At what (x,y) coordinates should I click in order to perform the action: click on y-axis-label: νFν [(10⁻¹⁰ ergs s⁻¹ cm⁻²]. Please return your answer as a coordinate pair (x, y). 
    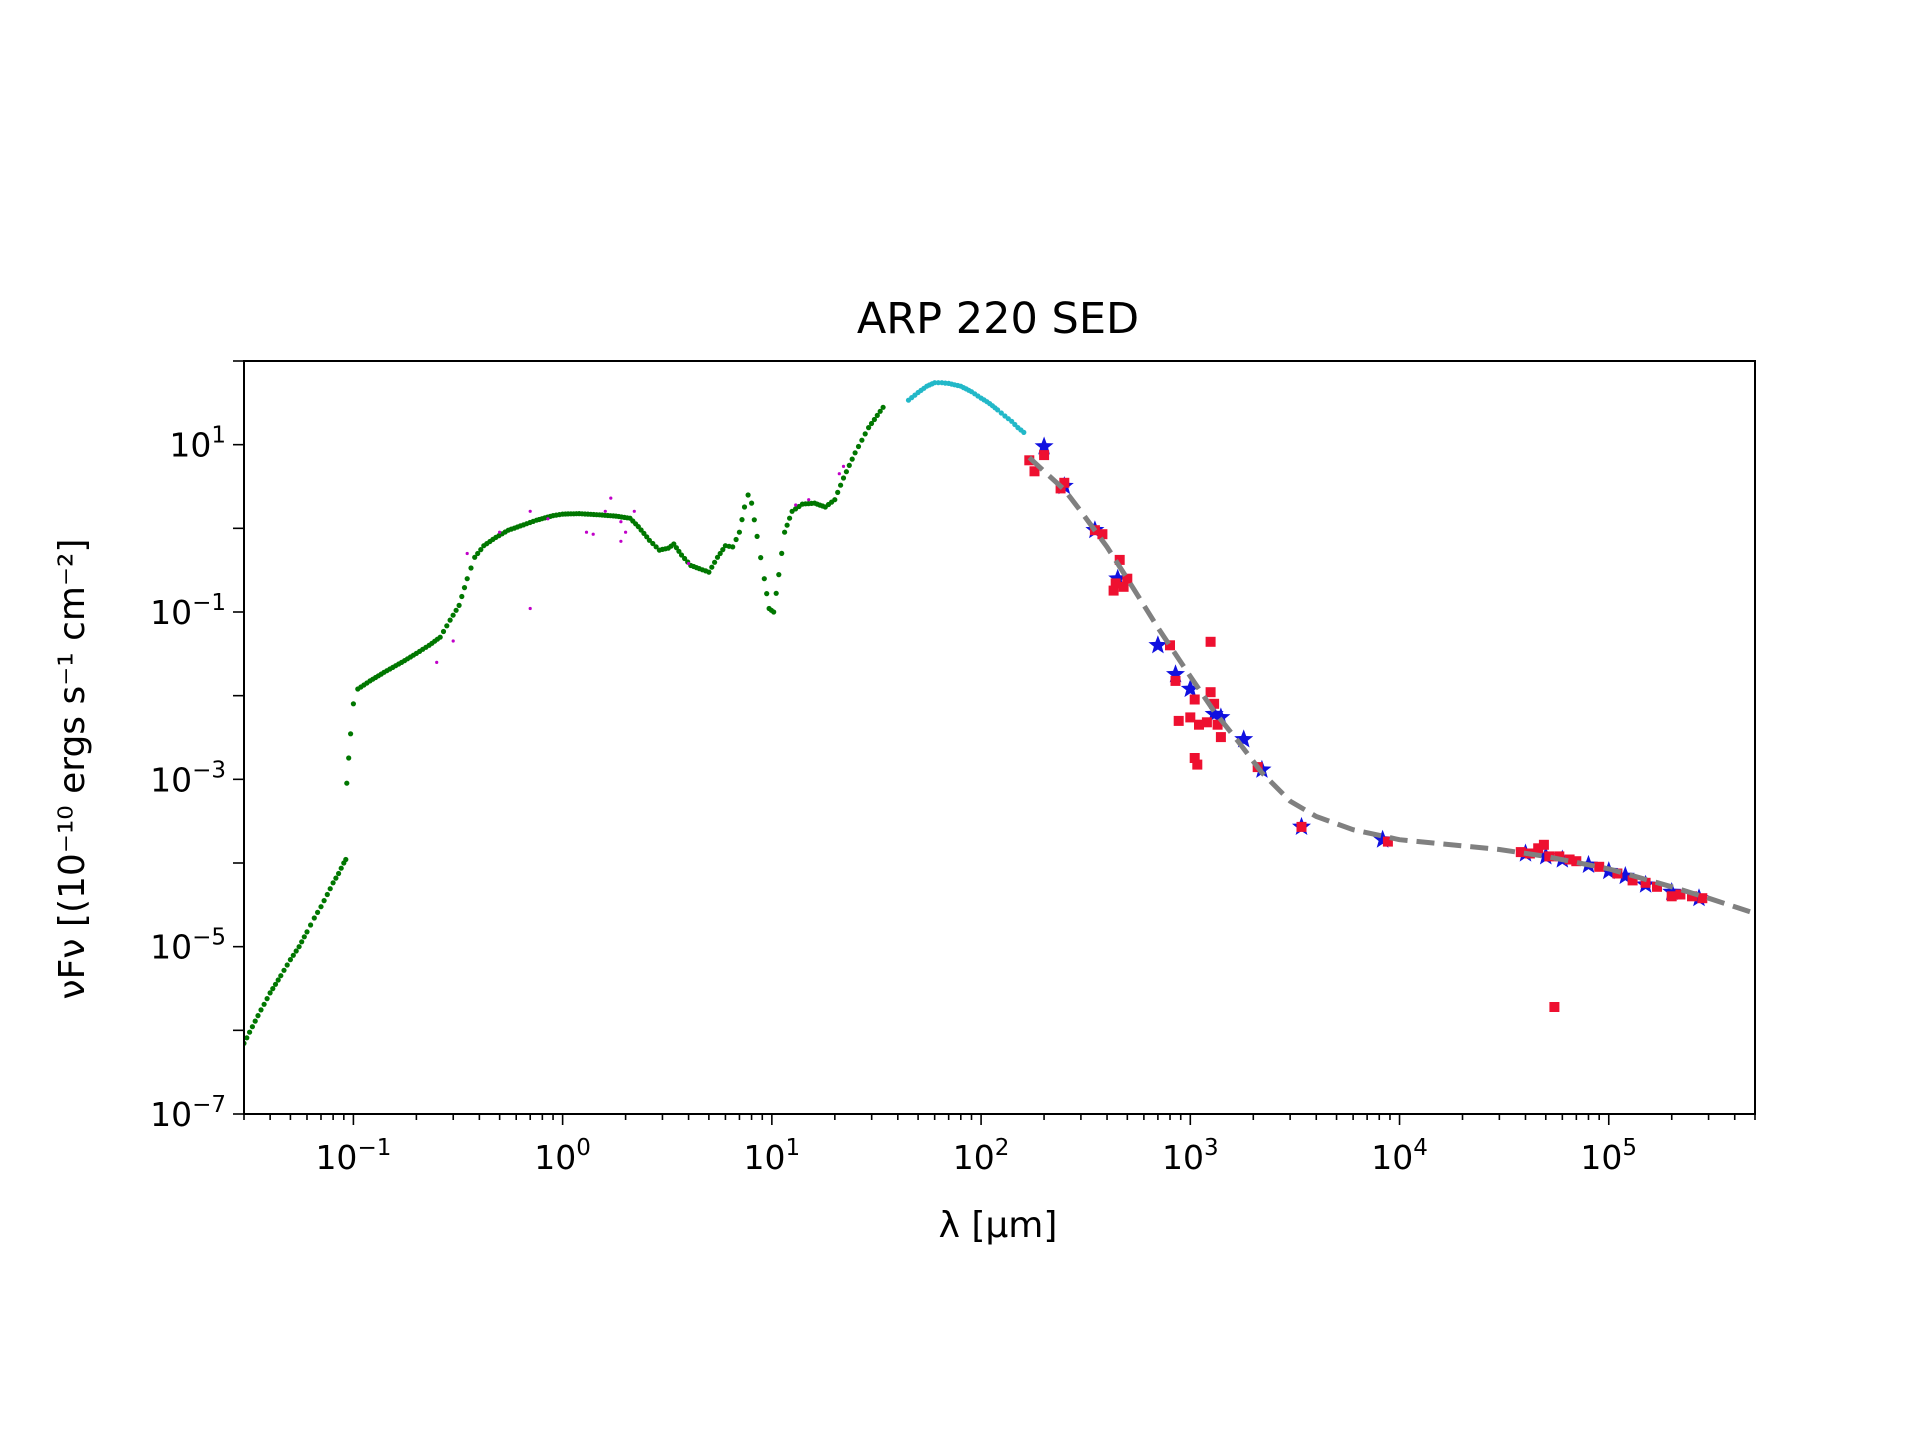
    Looking at the image, I should click on (72, 769).